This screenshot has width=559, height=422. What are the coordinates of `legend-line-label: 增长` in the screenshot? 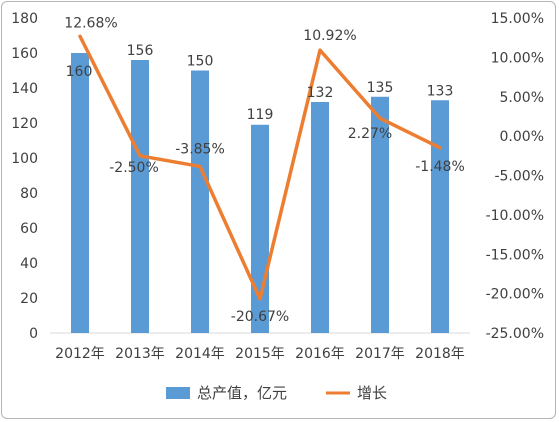 It's located at (372, 393).